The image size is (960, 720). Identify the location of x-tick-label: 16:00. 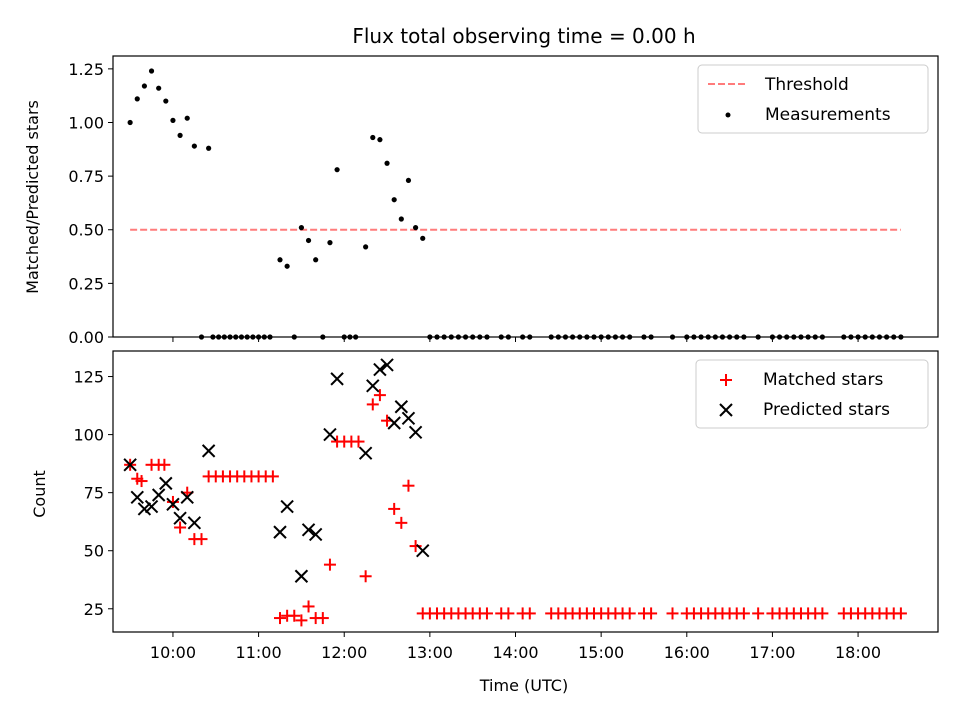
(687, 652).